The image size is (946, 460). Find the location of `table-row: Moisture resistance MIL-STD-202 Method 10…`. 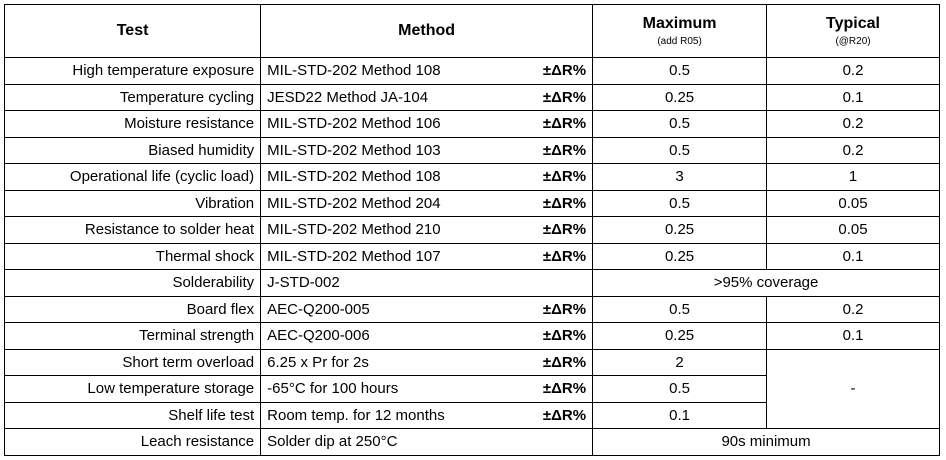

table-row: Moisture resistance MIL-STD-202 Method 10… is located at coordinates (471, 124).